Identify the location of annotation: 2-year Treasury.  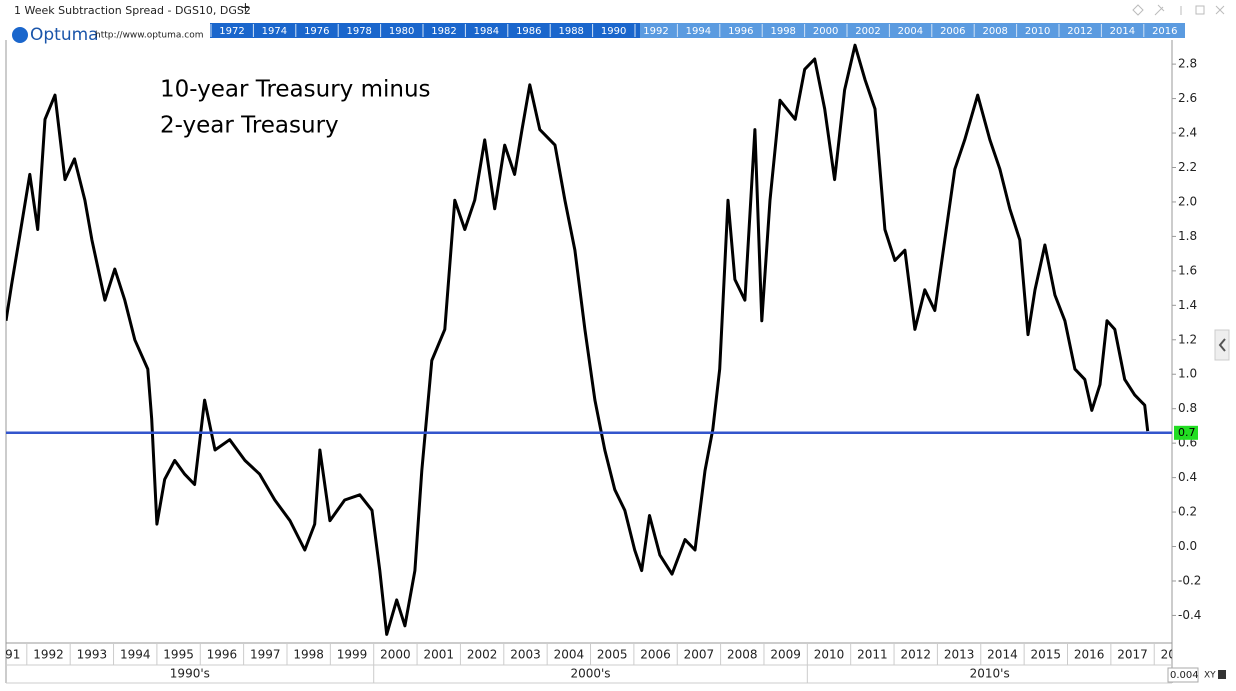
(249, 126).